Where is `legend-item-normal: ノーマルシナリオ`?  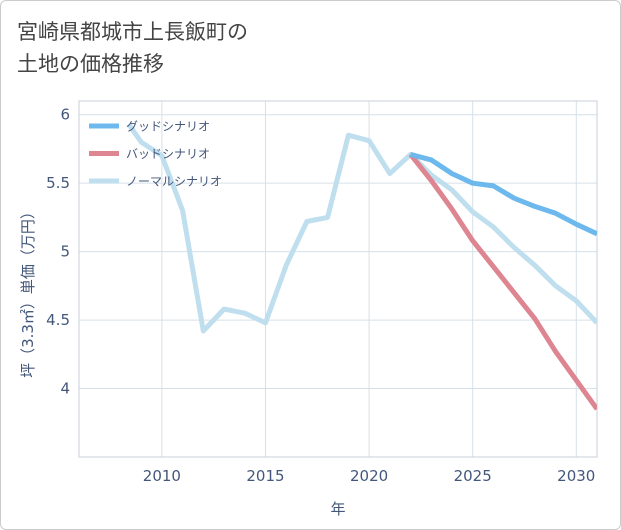
legend-item-normal: ノーマルシナリオ is located at coordinates (155, 182).